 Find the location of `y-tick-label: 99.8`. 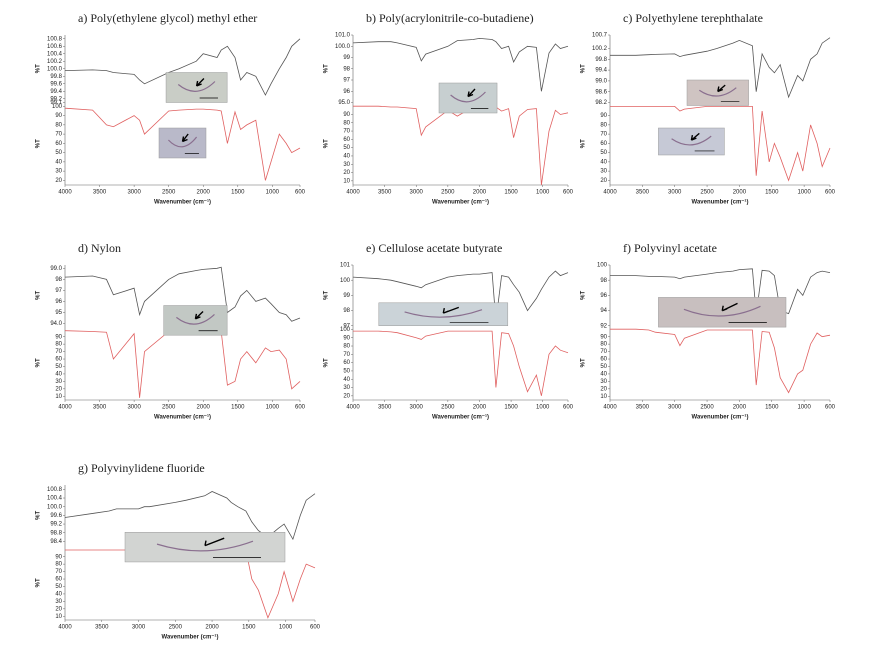

y-tick-label: 99.8 is located at coordinates (56, 77).